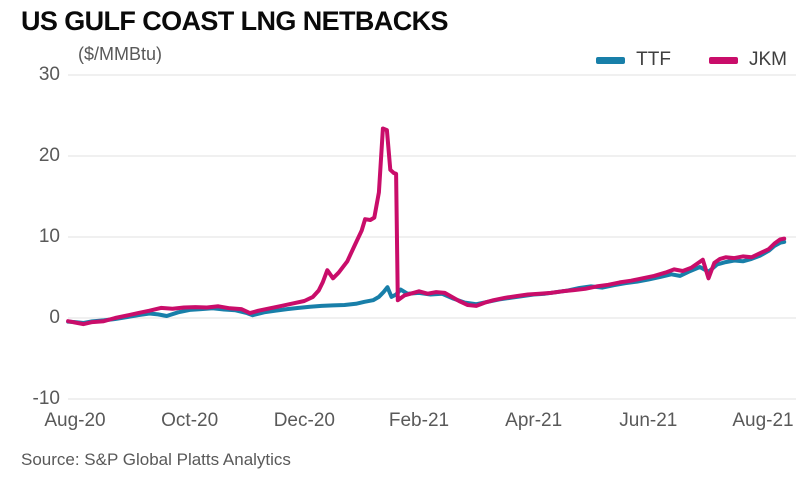  What do you see at coordinates (54, 317) in the screenshot?
I see `y-axis-tick-label: 0` at bounding box center [54, 317].